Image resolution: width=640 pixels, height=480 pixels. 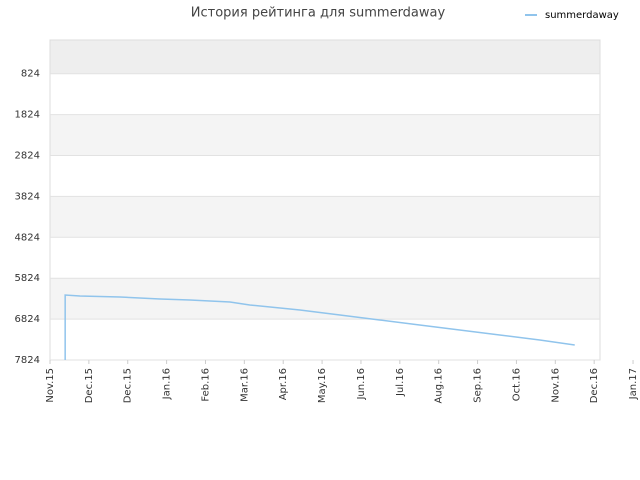 I want to click on x-tick-label: Oct.16, so click(x=516, y=384).